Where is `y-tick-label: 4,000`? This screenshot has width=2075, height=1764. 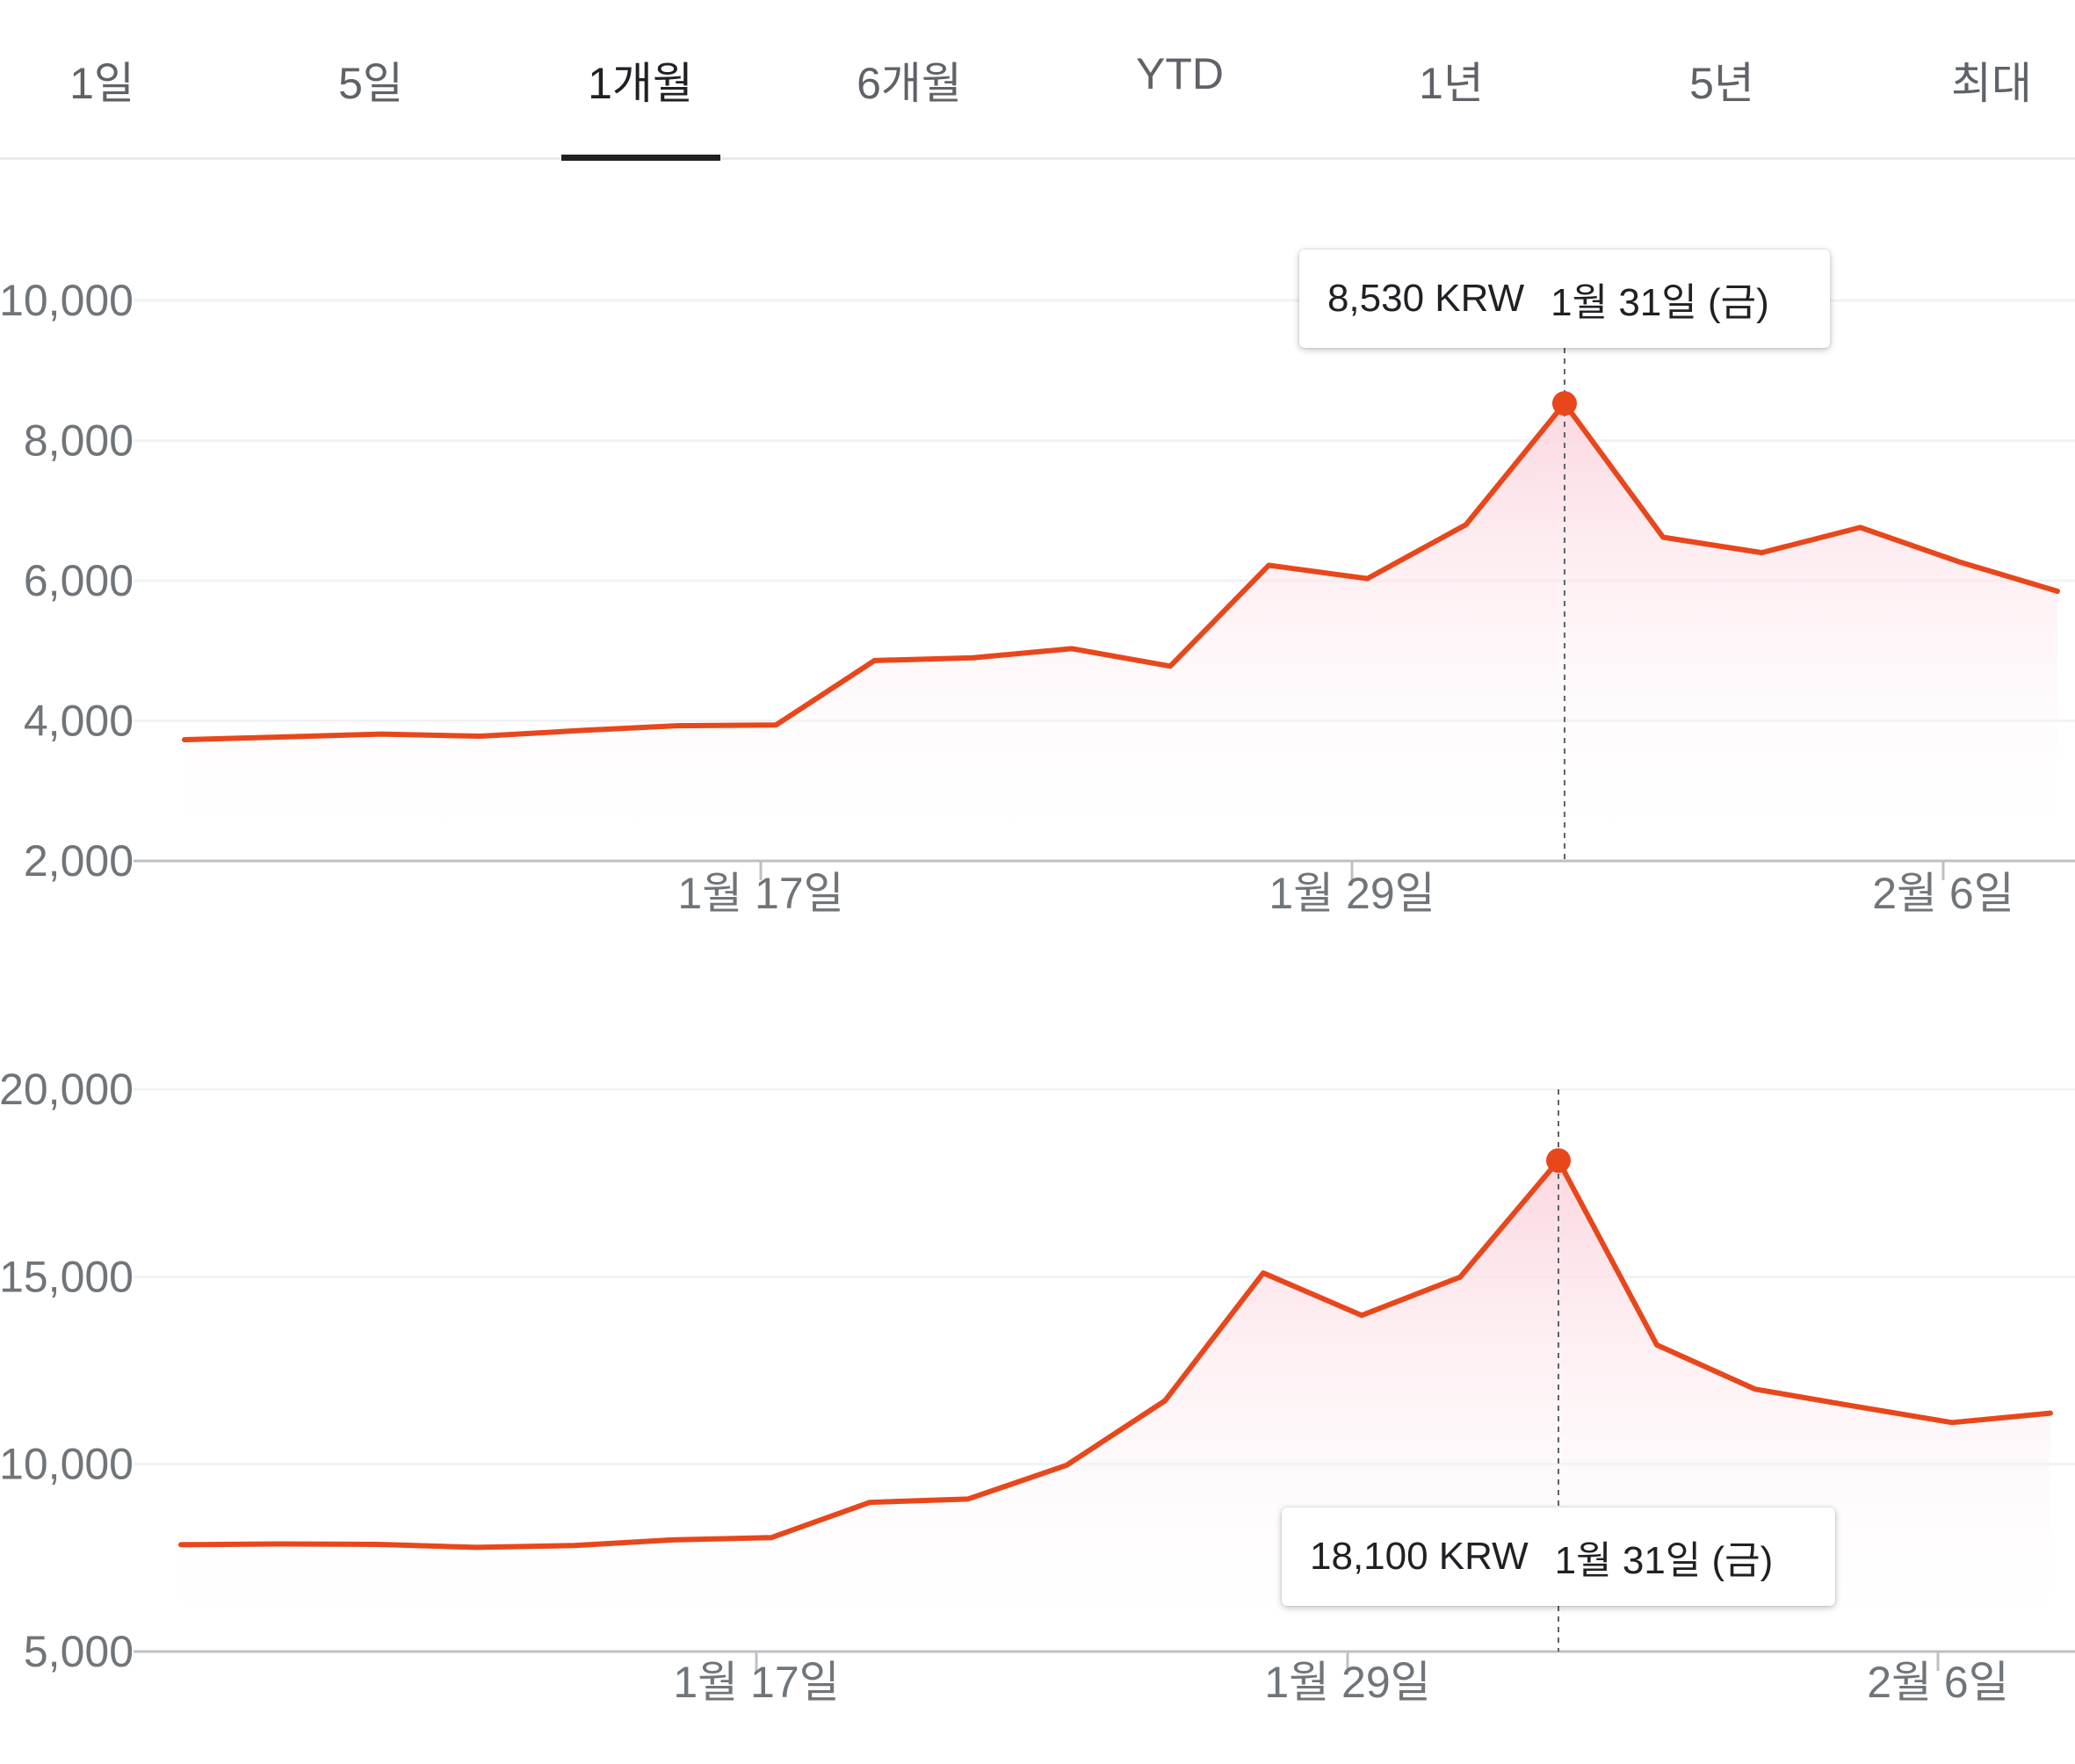 y-tick-label: 4,000 is located at coordinates (79, 721).